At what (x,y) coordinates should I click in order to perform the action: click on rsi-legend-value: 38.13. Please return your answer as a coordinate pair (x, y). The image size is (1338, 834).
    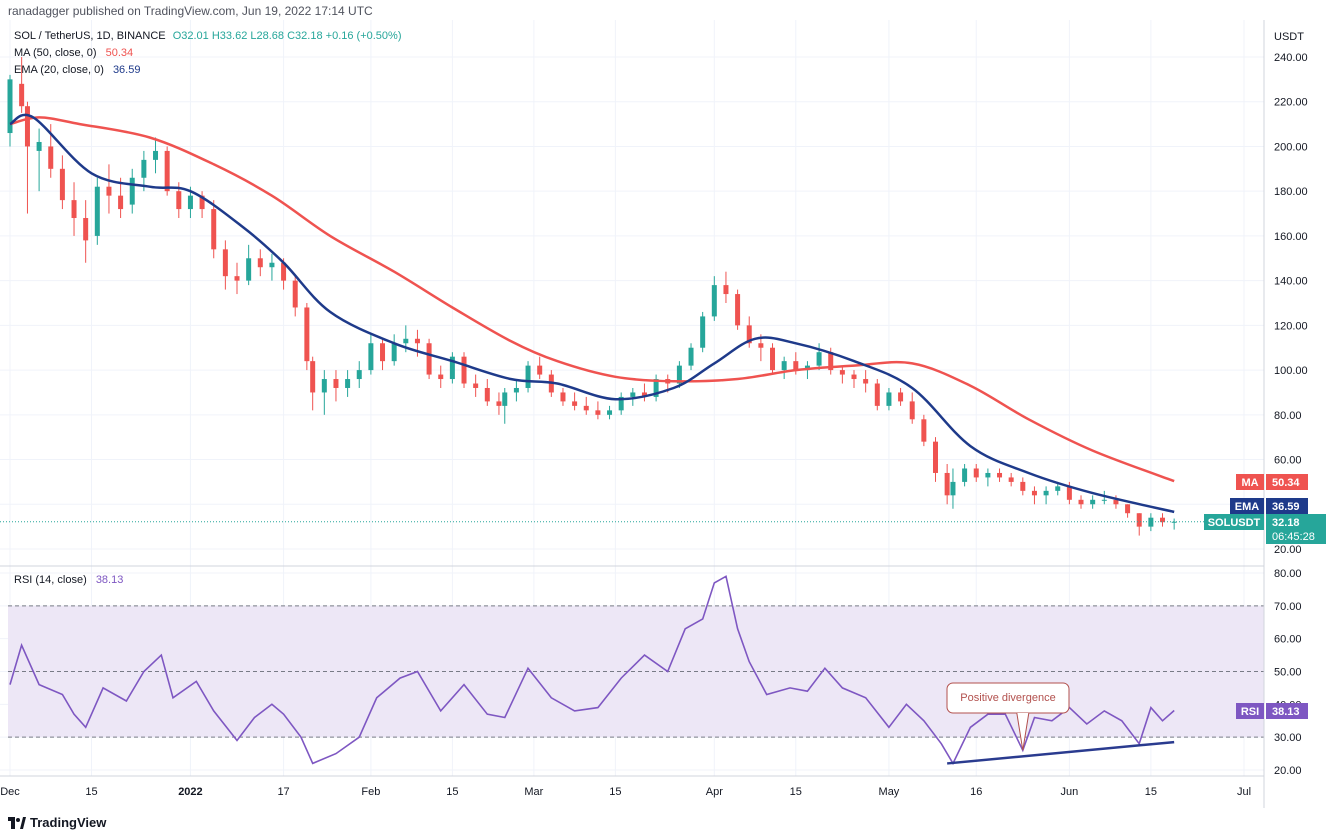
    Looking at the image, I should click on (109, 580).